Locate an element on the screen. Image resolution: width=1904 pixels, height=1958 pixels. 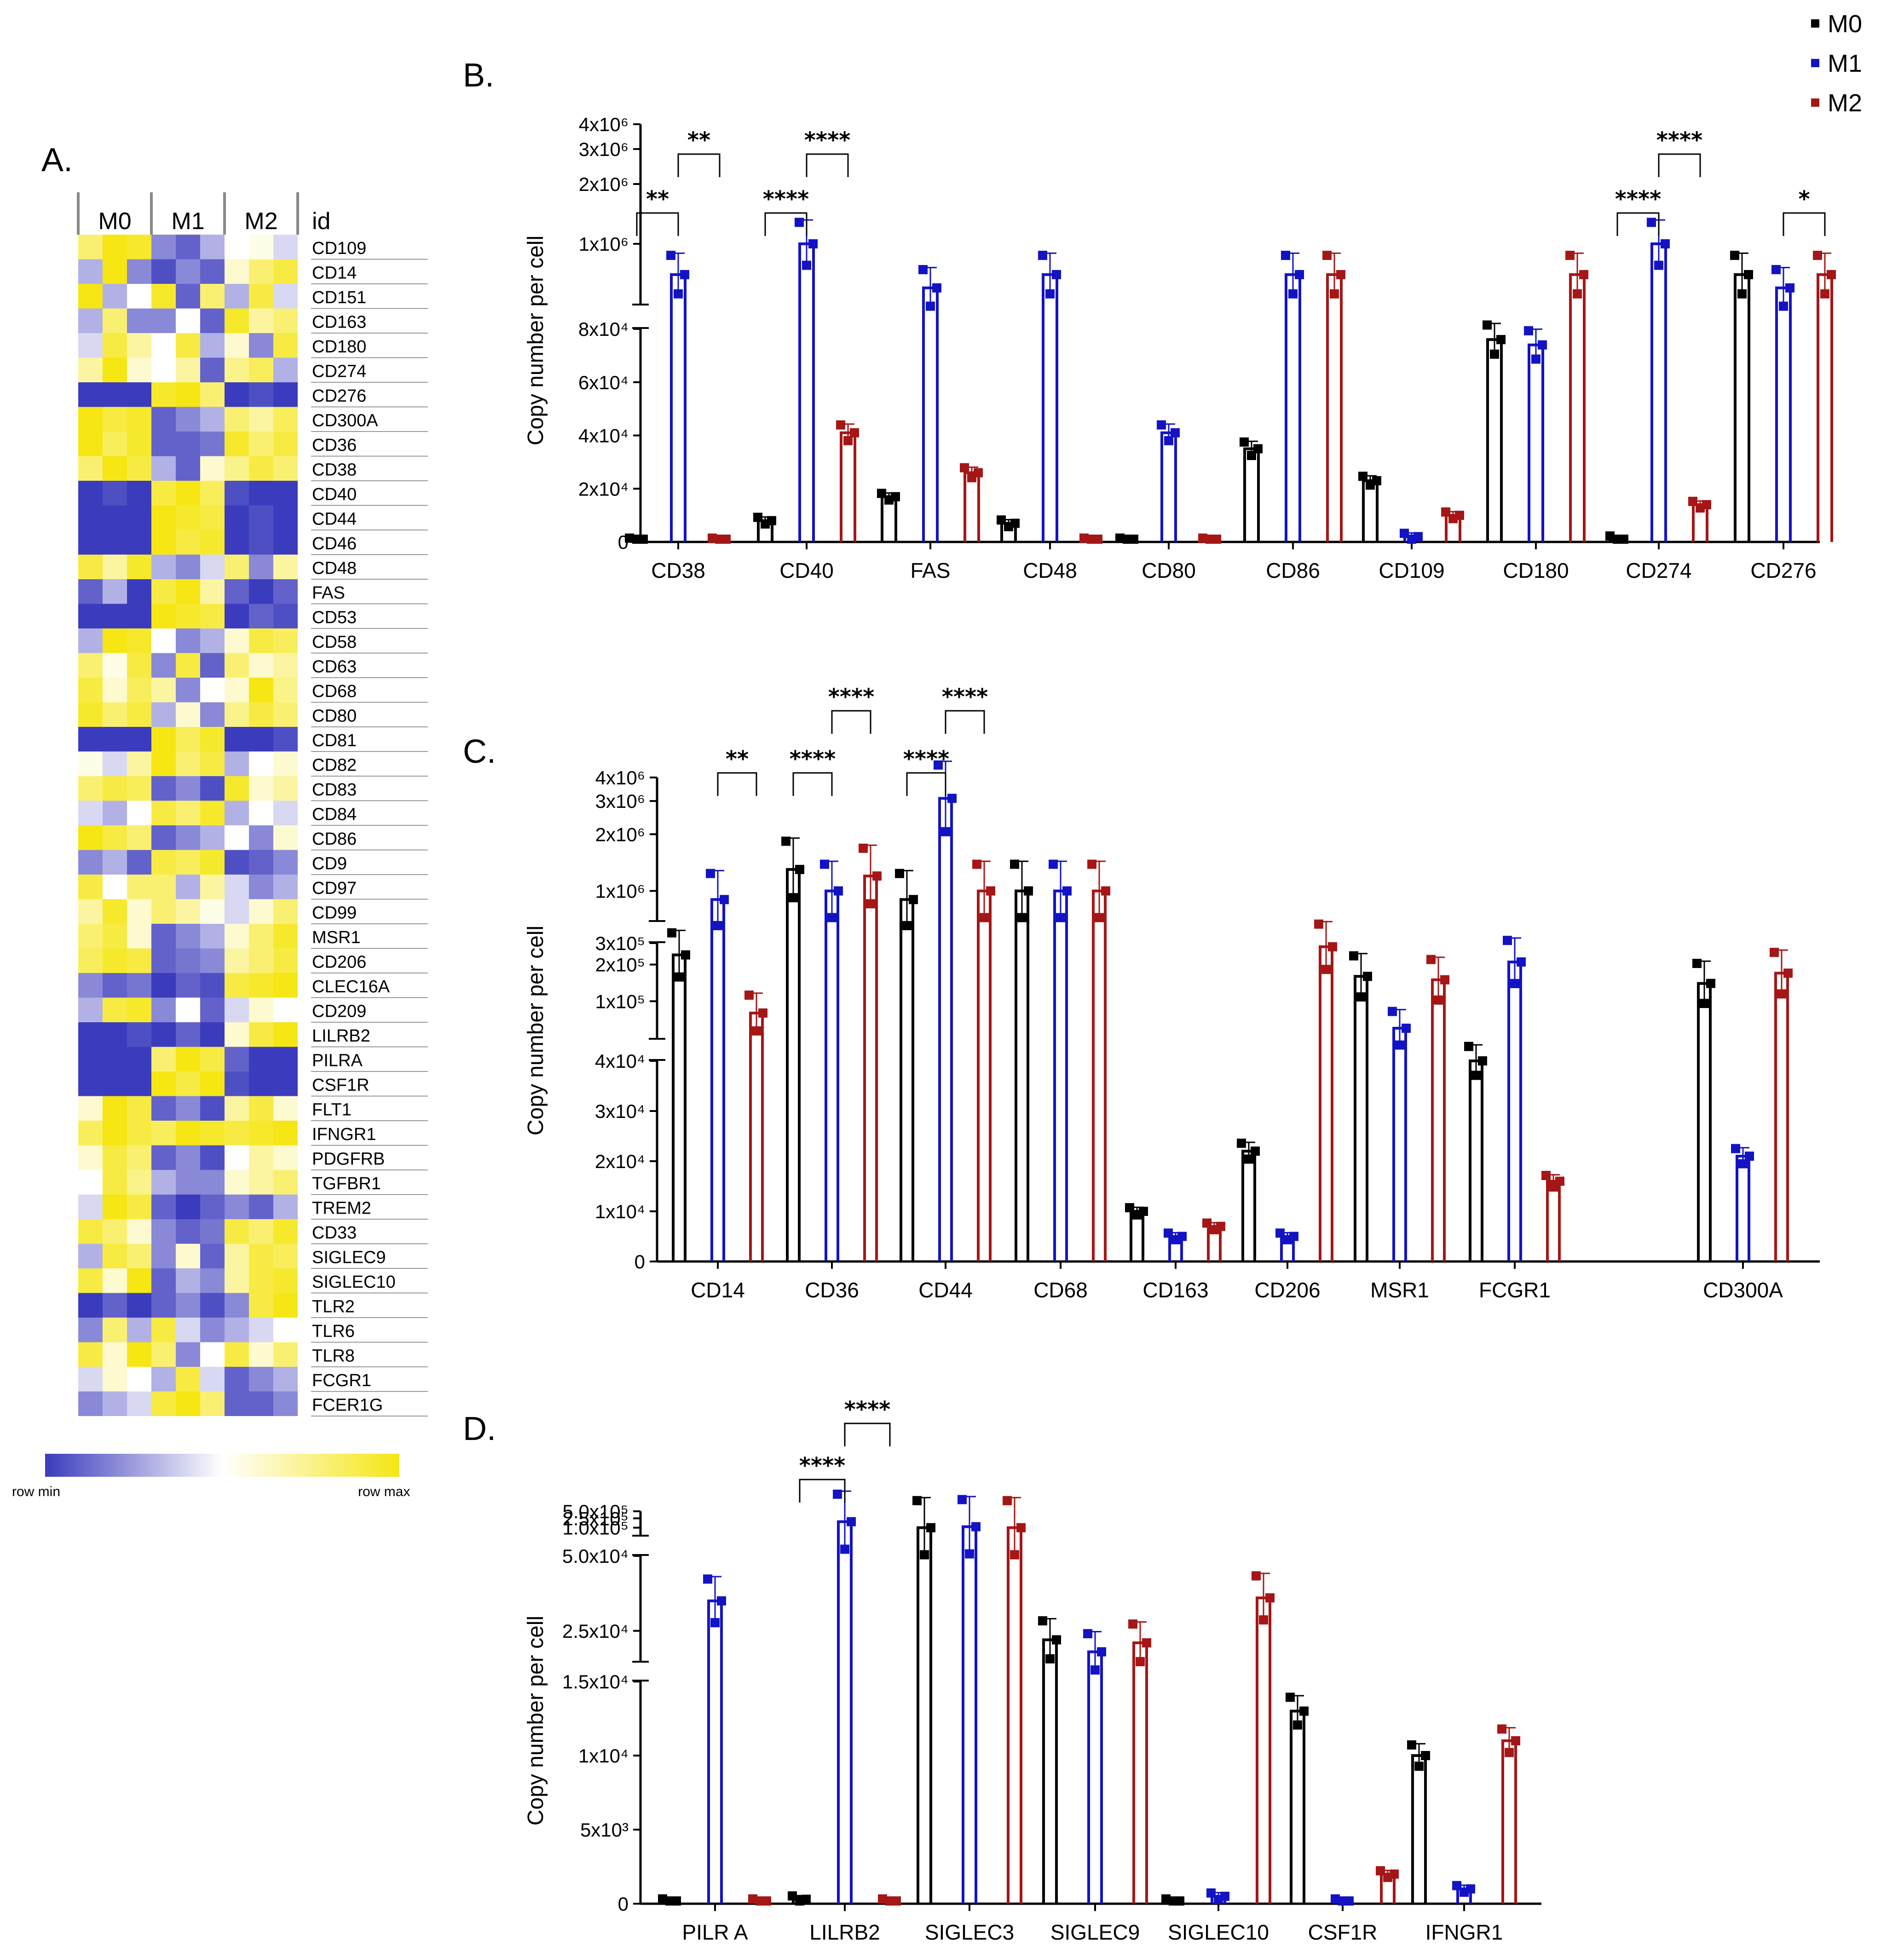
y-tick-label: 3x10⁶ is located at coordinates (604, 149).